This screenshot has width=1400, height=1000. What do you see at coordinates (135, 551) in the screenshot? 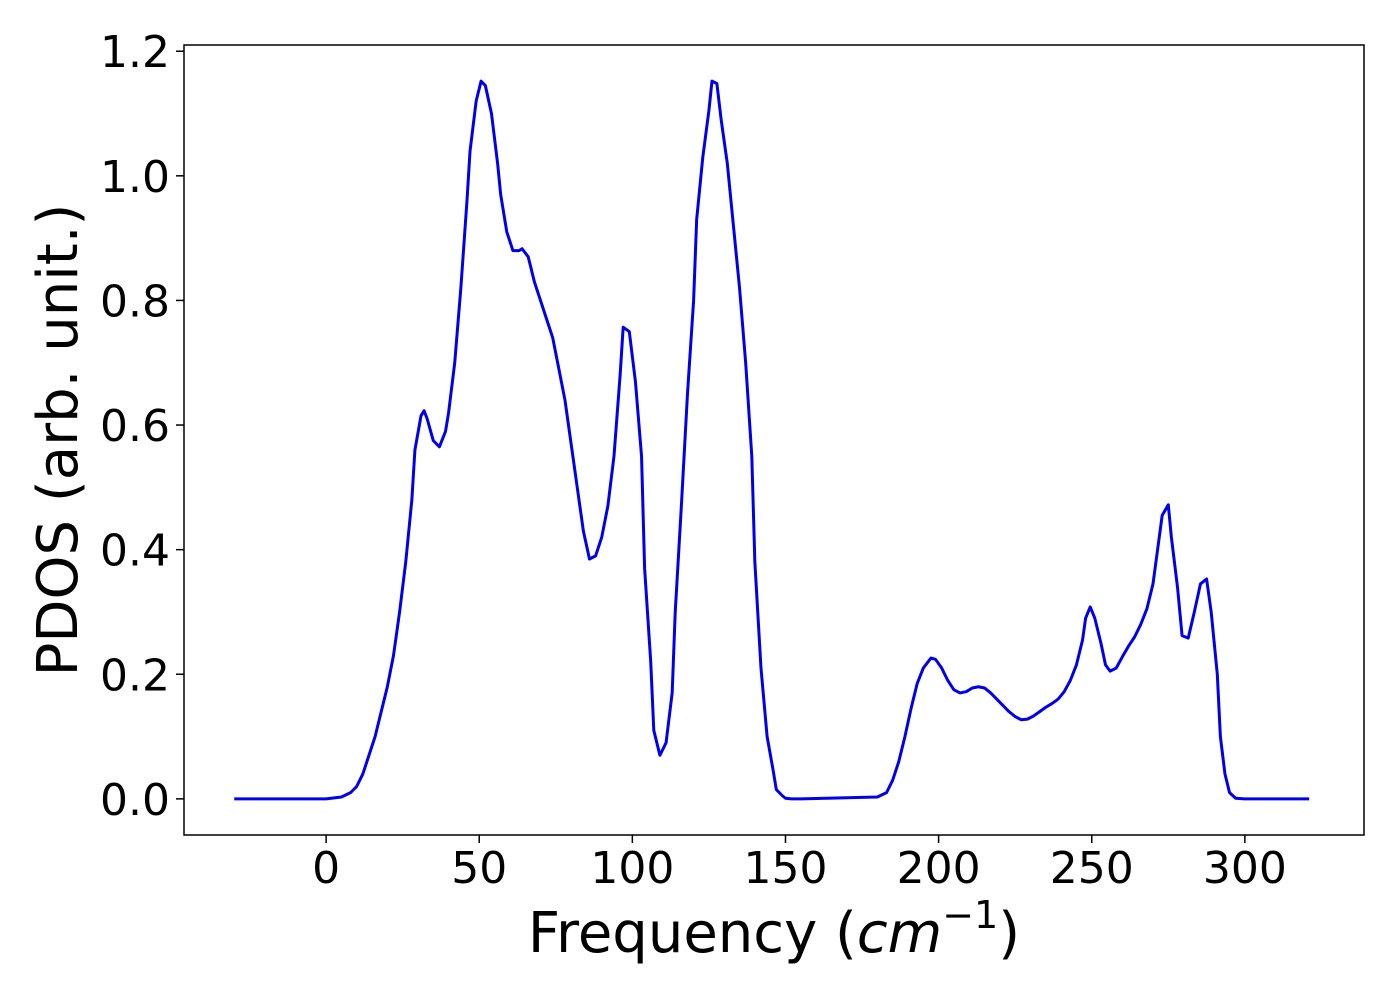
I see `y-tick-label: 0.4` at bounding box center [135, 551].